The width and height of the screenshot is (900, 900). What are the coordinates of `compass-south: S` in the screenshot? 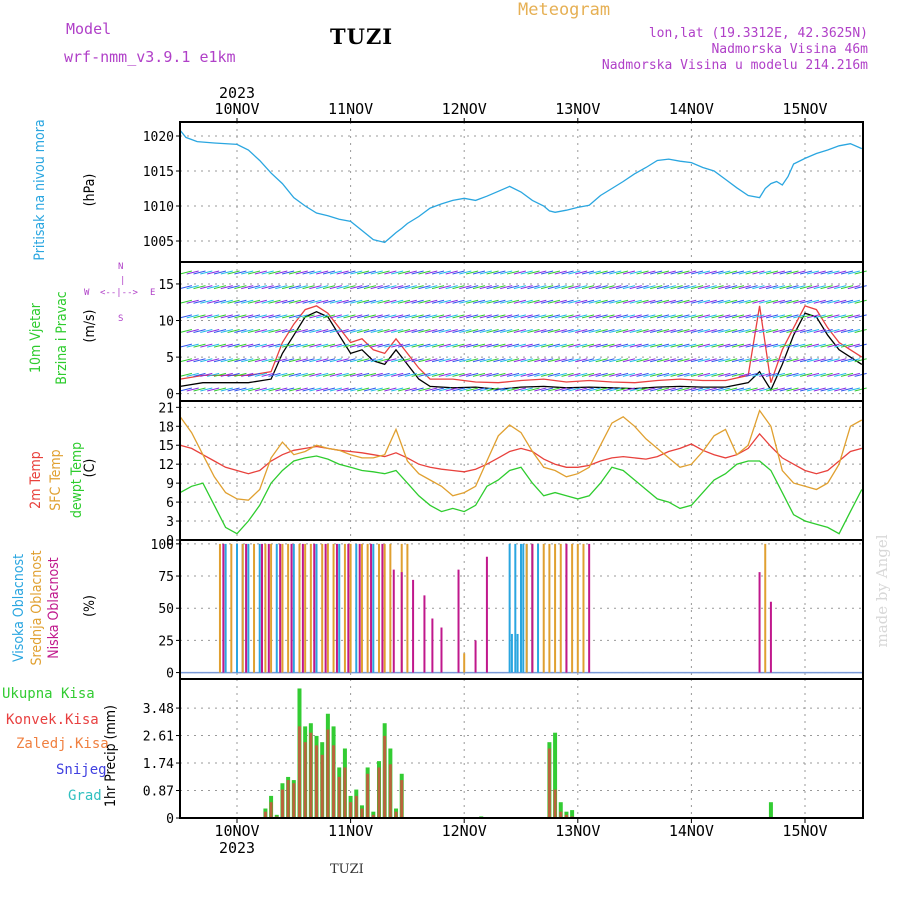 It's located at (121, 319).